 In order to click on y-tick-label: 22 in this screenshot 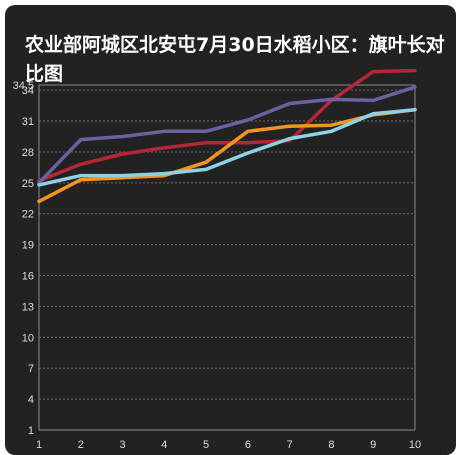, I will do `click(28, 215)`.